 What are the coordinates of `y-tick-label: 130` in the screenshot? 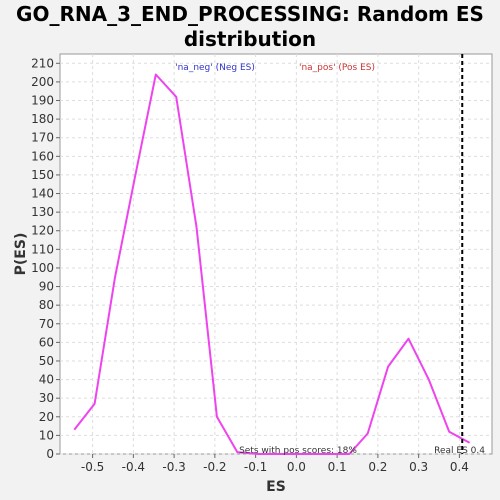 It's located at (42, 212).